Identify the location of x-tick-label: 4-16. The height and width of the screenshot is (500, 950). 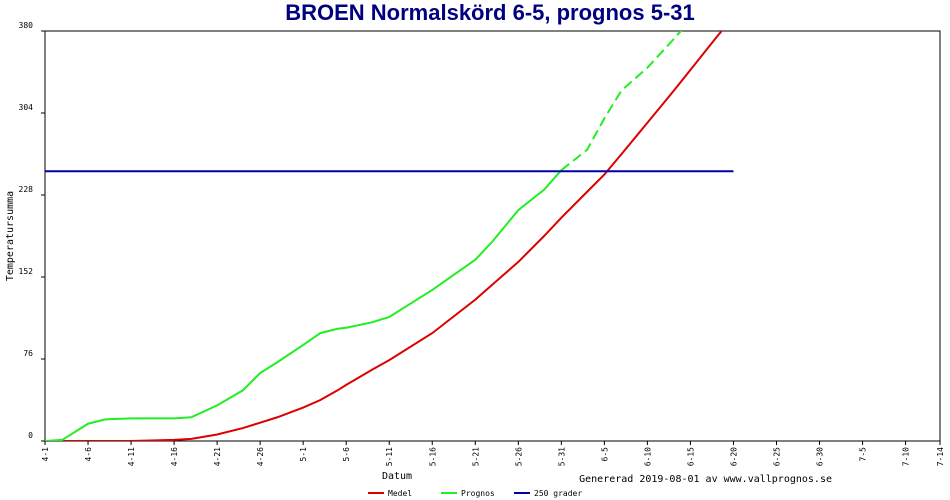
(174, 456).